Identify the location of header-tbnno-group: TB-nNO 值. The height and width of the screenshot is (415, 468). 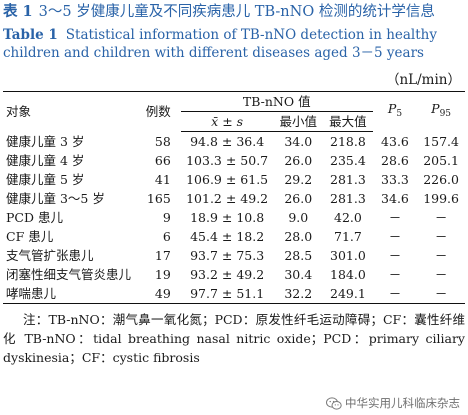
(276, 101).